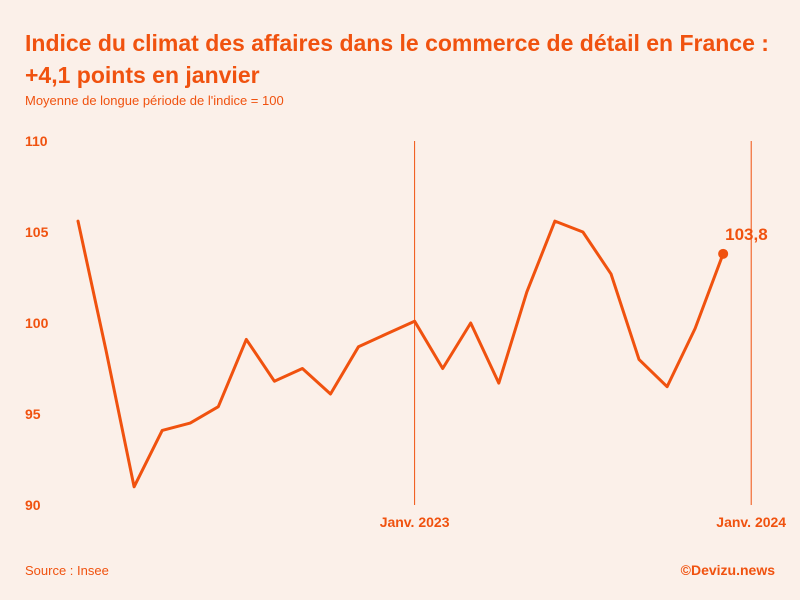  What do you see at coordinates (33, 414) in the screenshot?
I see `y-tick-label: 95` at bounding box center [33, 414].